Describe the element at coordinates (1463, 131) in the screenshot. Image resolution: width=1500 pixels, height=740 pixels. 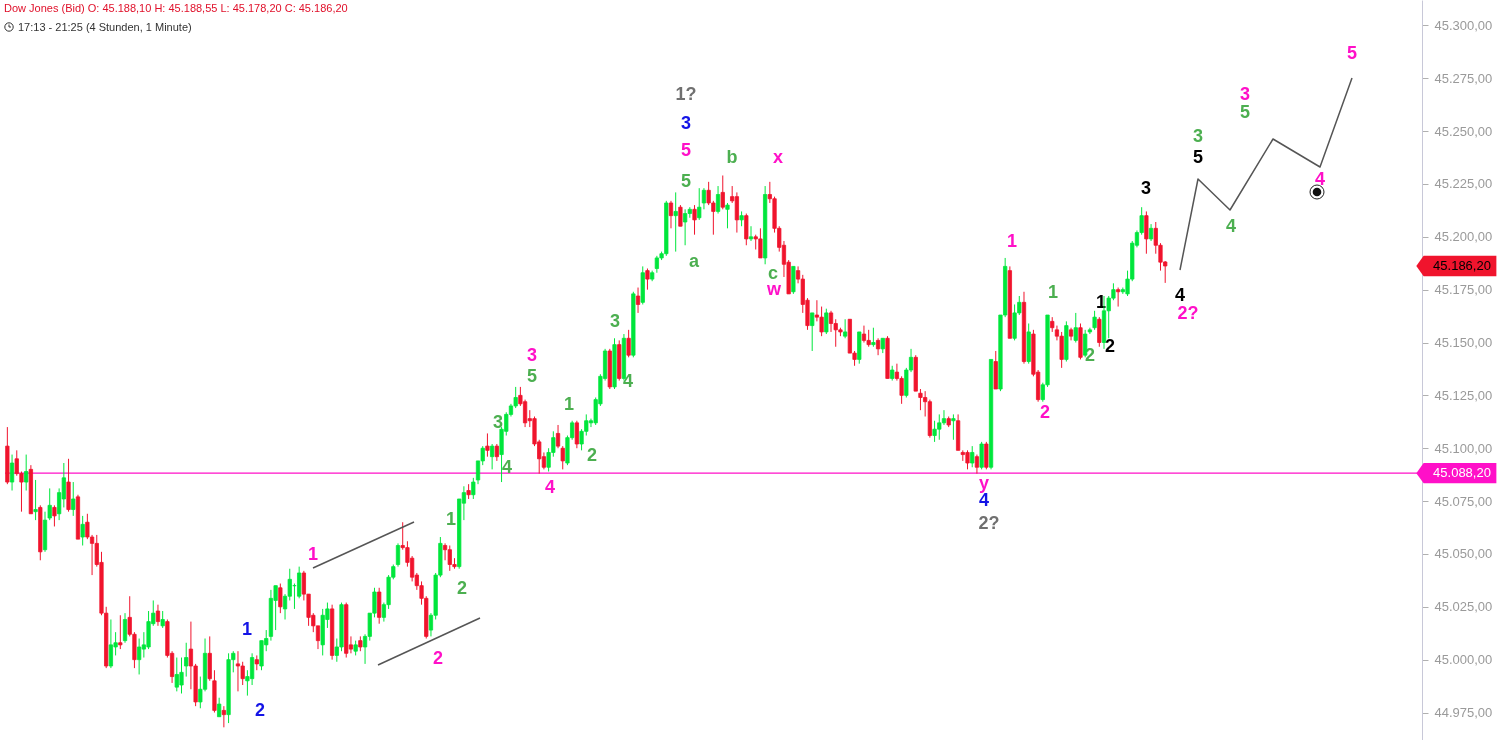
I see `y-tick-label: 45.250,00` at that location.